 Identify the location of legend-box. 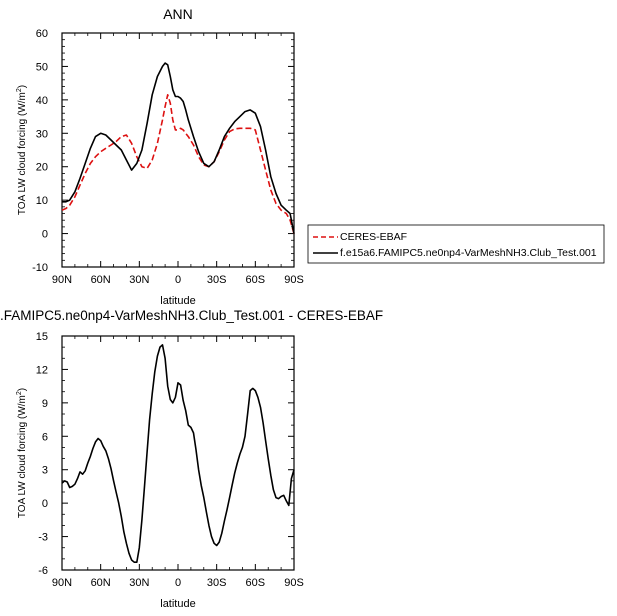
(456, 244).